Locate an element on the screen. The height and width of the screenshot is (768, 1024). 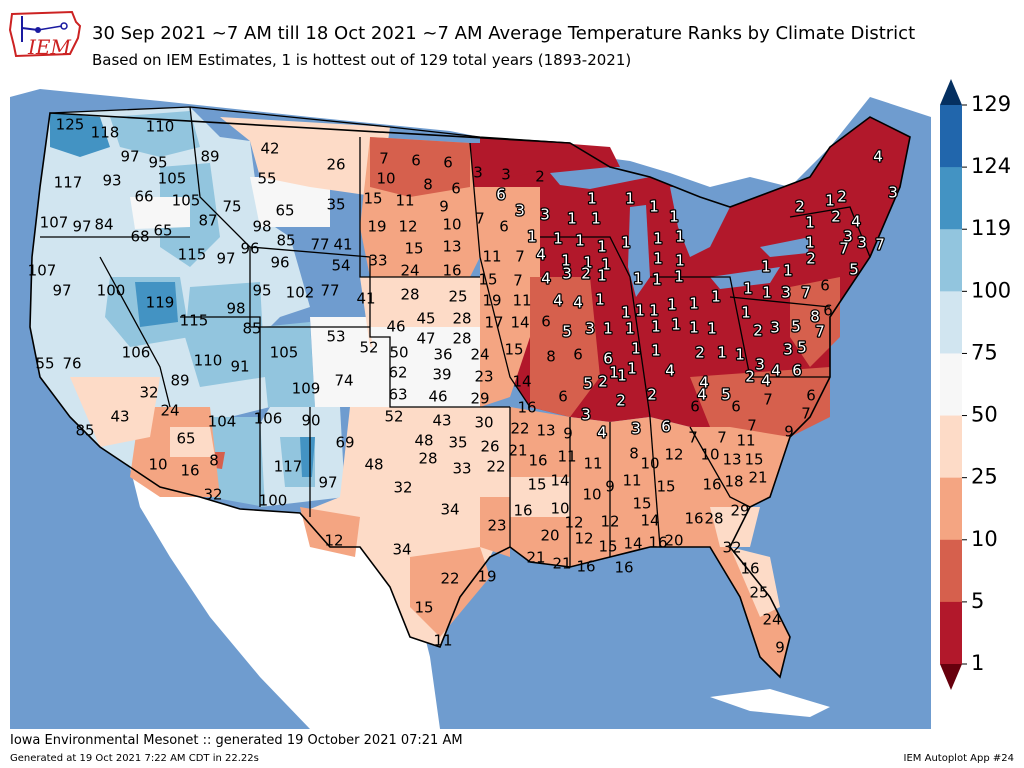
district-rank-label: 14 is located at coordinates (519, 323).